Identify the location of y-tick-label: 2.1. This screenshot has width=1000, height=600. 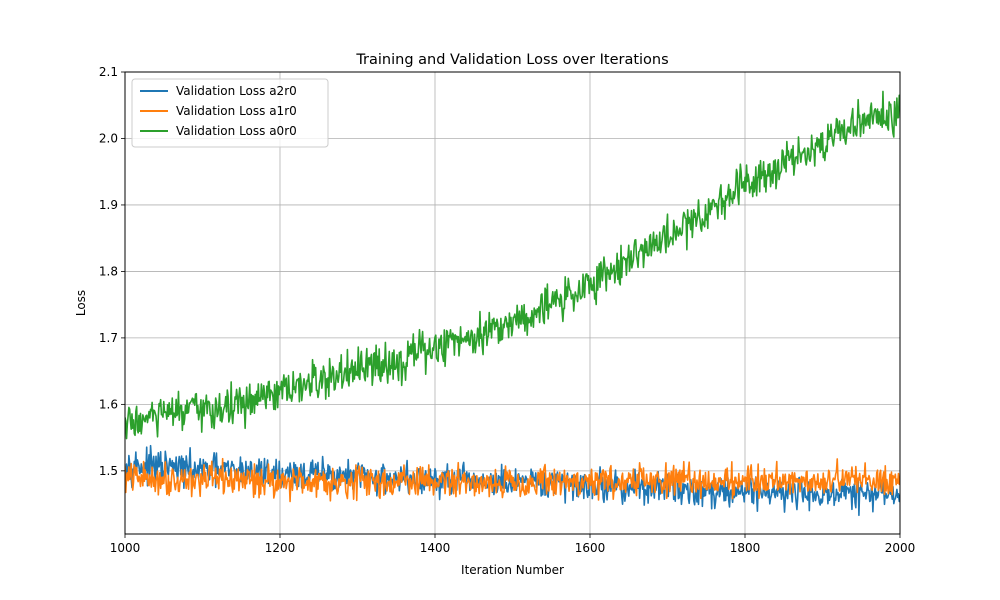
(108, 72).